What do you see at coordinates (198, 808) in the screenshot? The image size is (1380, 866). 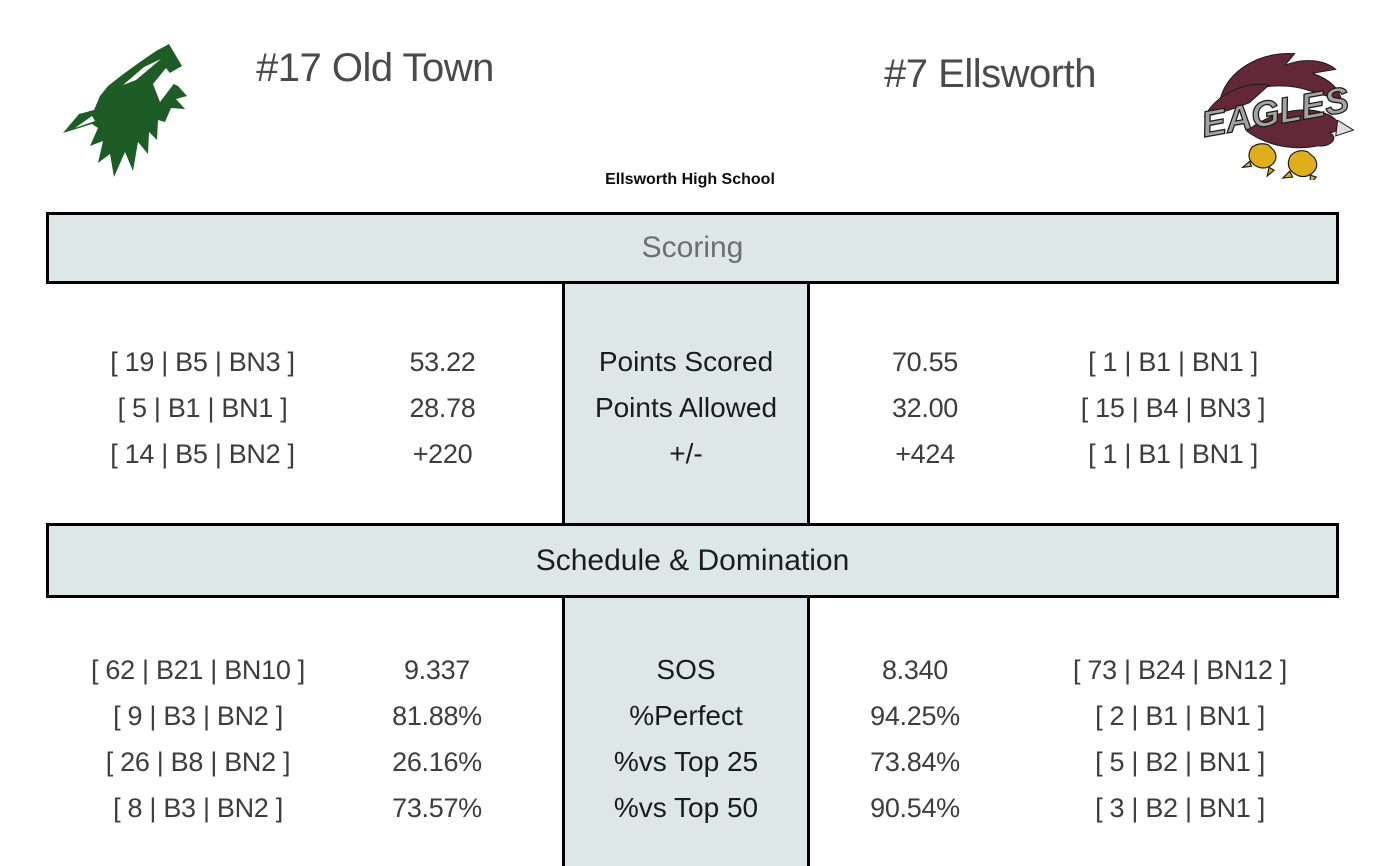 I see `rank-cell: [ 8 | B3 | BN2 ]` at bounding box center [198, 808].